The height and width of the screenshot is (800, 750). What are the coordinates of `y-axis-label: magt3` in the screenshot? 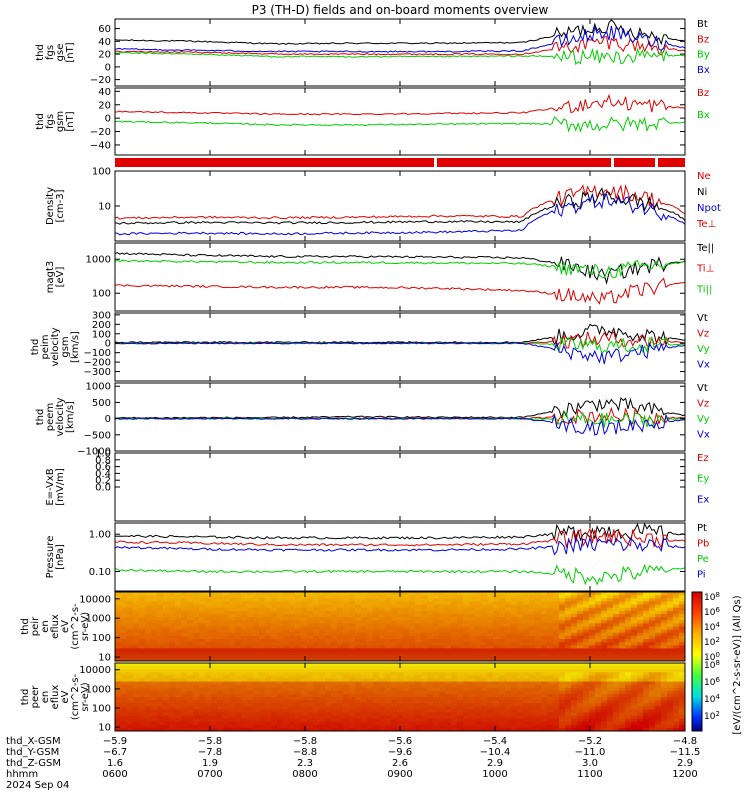 It's located at (50, 277).